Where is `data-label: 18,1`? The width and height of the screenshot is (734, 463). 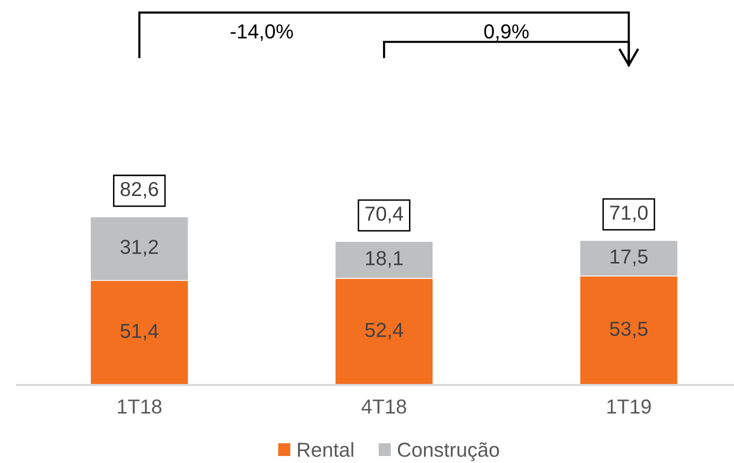 data-label: 18,1 is located at coordinates (384, 259).